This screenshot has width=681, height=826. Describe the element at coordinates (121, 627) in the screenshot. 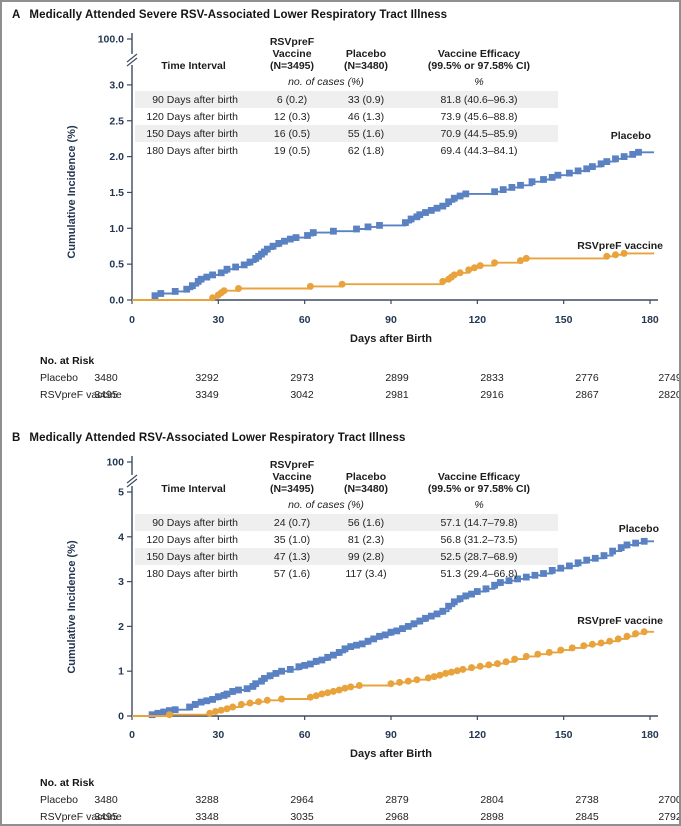

I see `y-tick-label: 2` at that location.